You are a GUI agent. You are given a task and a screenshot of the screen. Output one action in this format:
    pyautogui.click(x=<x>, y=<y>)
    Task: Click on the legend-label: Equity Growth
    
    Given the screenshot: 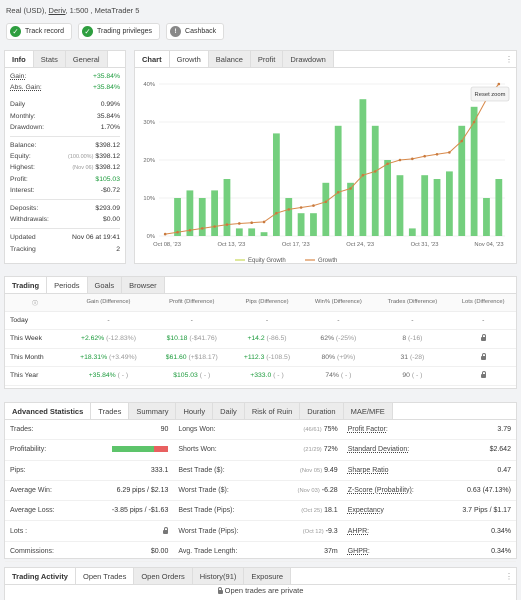 What is the action you would take?
    pyautogui.click(x=267, y=261)
    